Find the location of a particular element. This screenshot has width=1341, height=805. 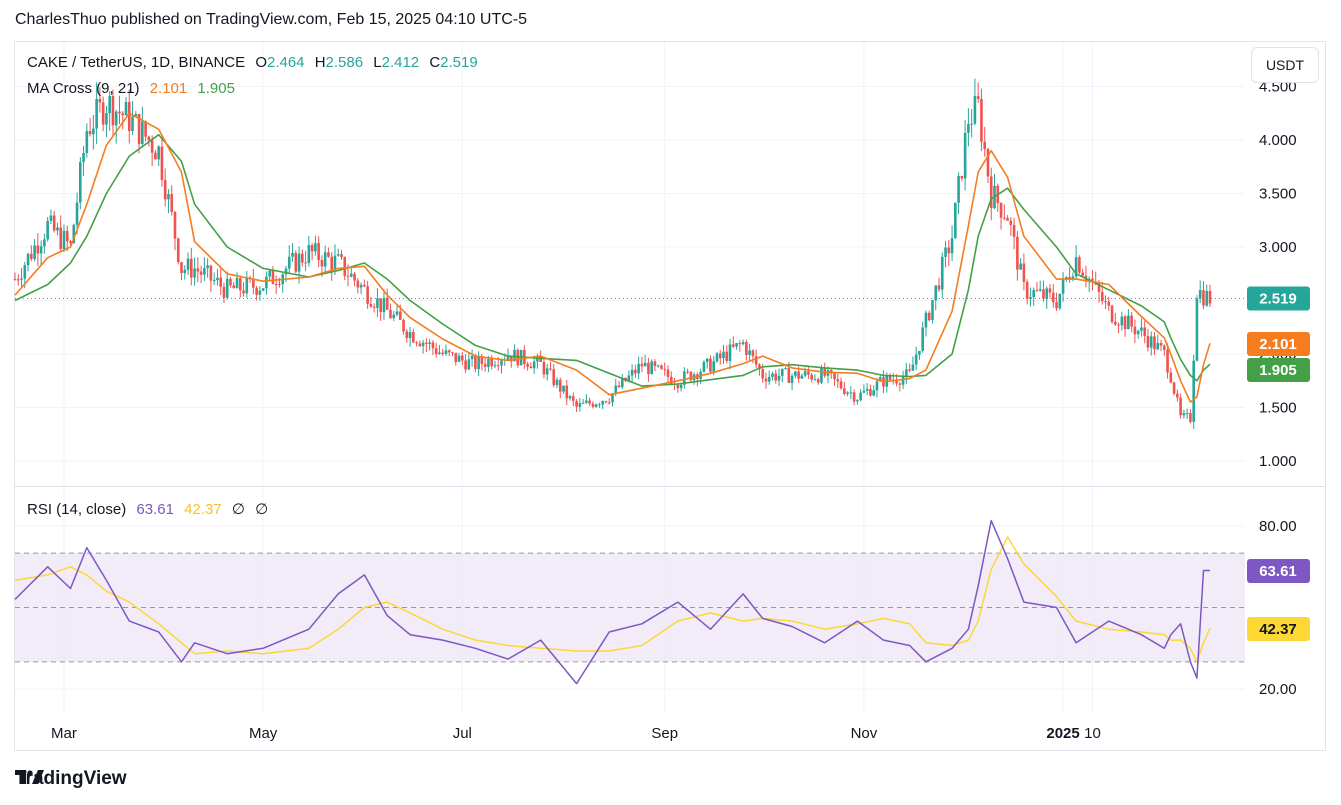

tradingview-logo: TradingView is located at coordinates (71, 779).